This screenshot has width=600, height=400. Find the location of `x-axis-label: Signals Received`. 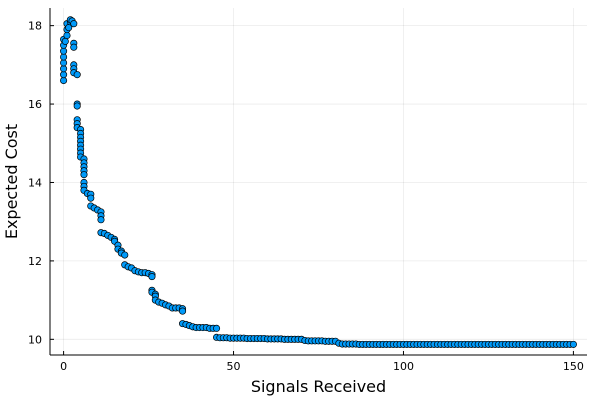

x-axis-label: Signals Received is located at coordinates (318, 386).